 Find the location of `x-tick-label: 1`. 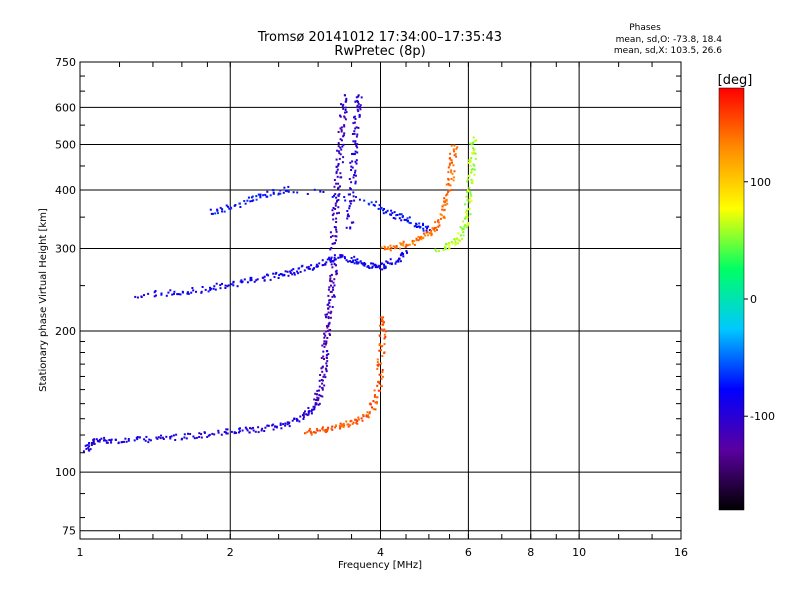

x-tick-label: 1 is located at coordinates (80, 552).